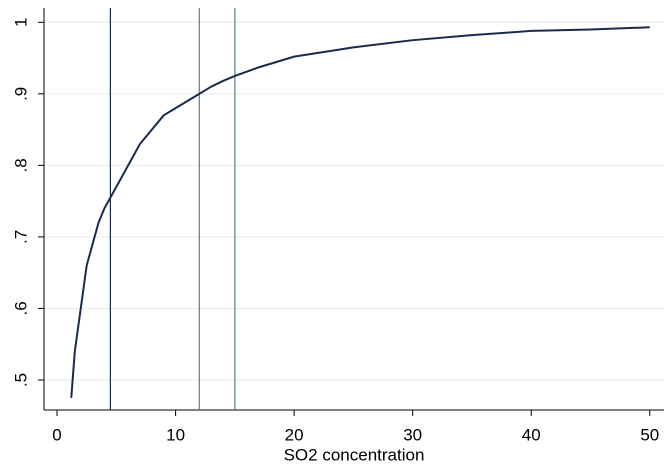  What do you see at coordinates (20, 94) in the screenshot?
I see `y-tick-label: .9` at bounding box center [20, 94].